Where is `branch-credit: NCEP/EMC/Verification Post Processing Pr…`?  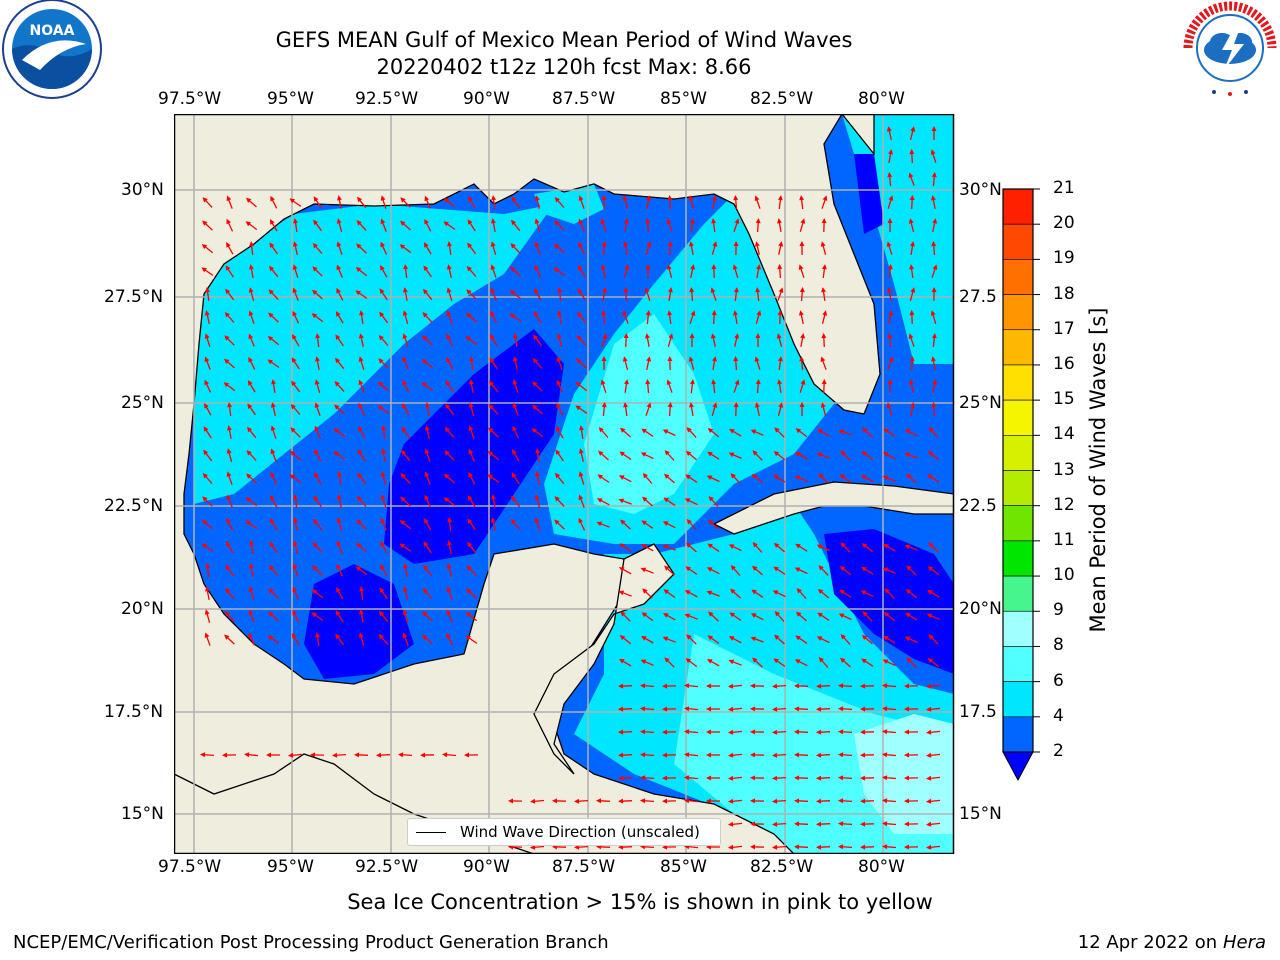 branch-credit: NCEP/EMC/Verification Post Processing Pr… is located at coordinates (311, 942).